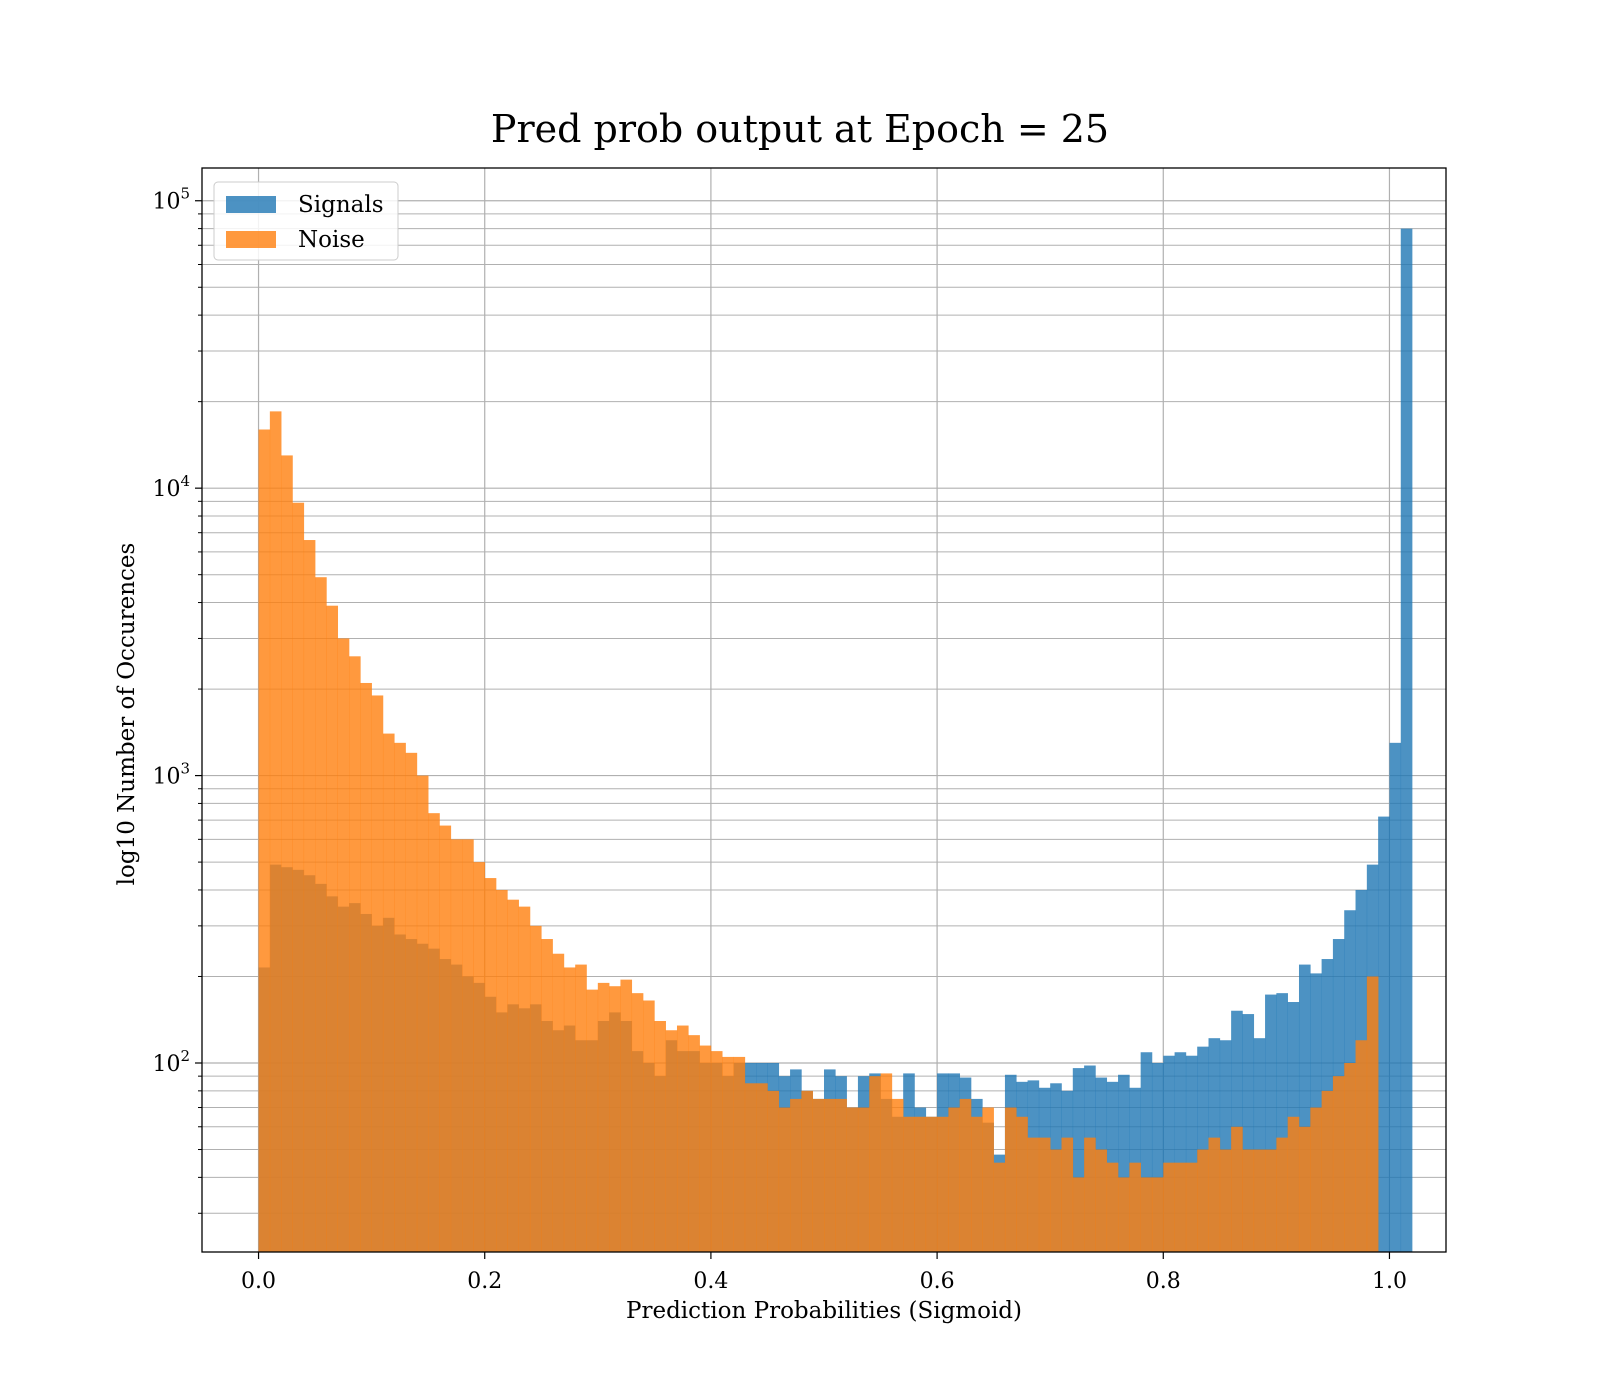 Image resolution: width=1600 pixels, height=1400 pixels. I want to click on x-tick-label: 0.8, so click(1163, 1281).